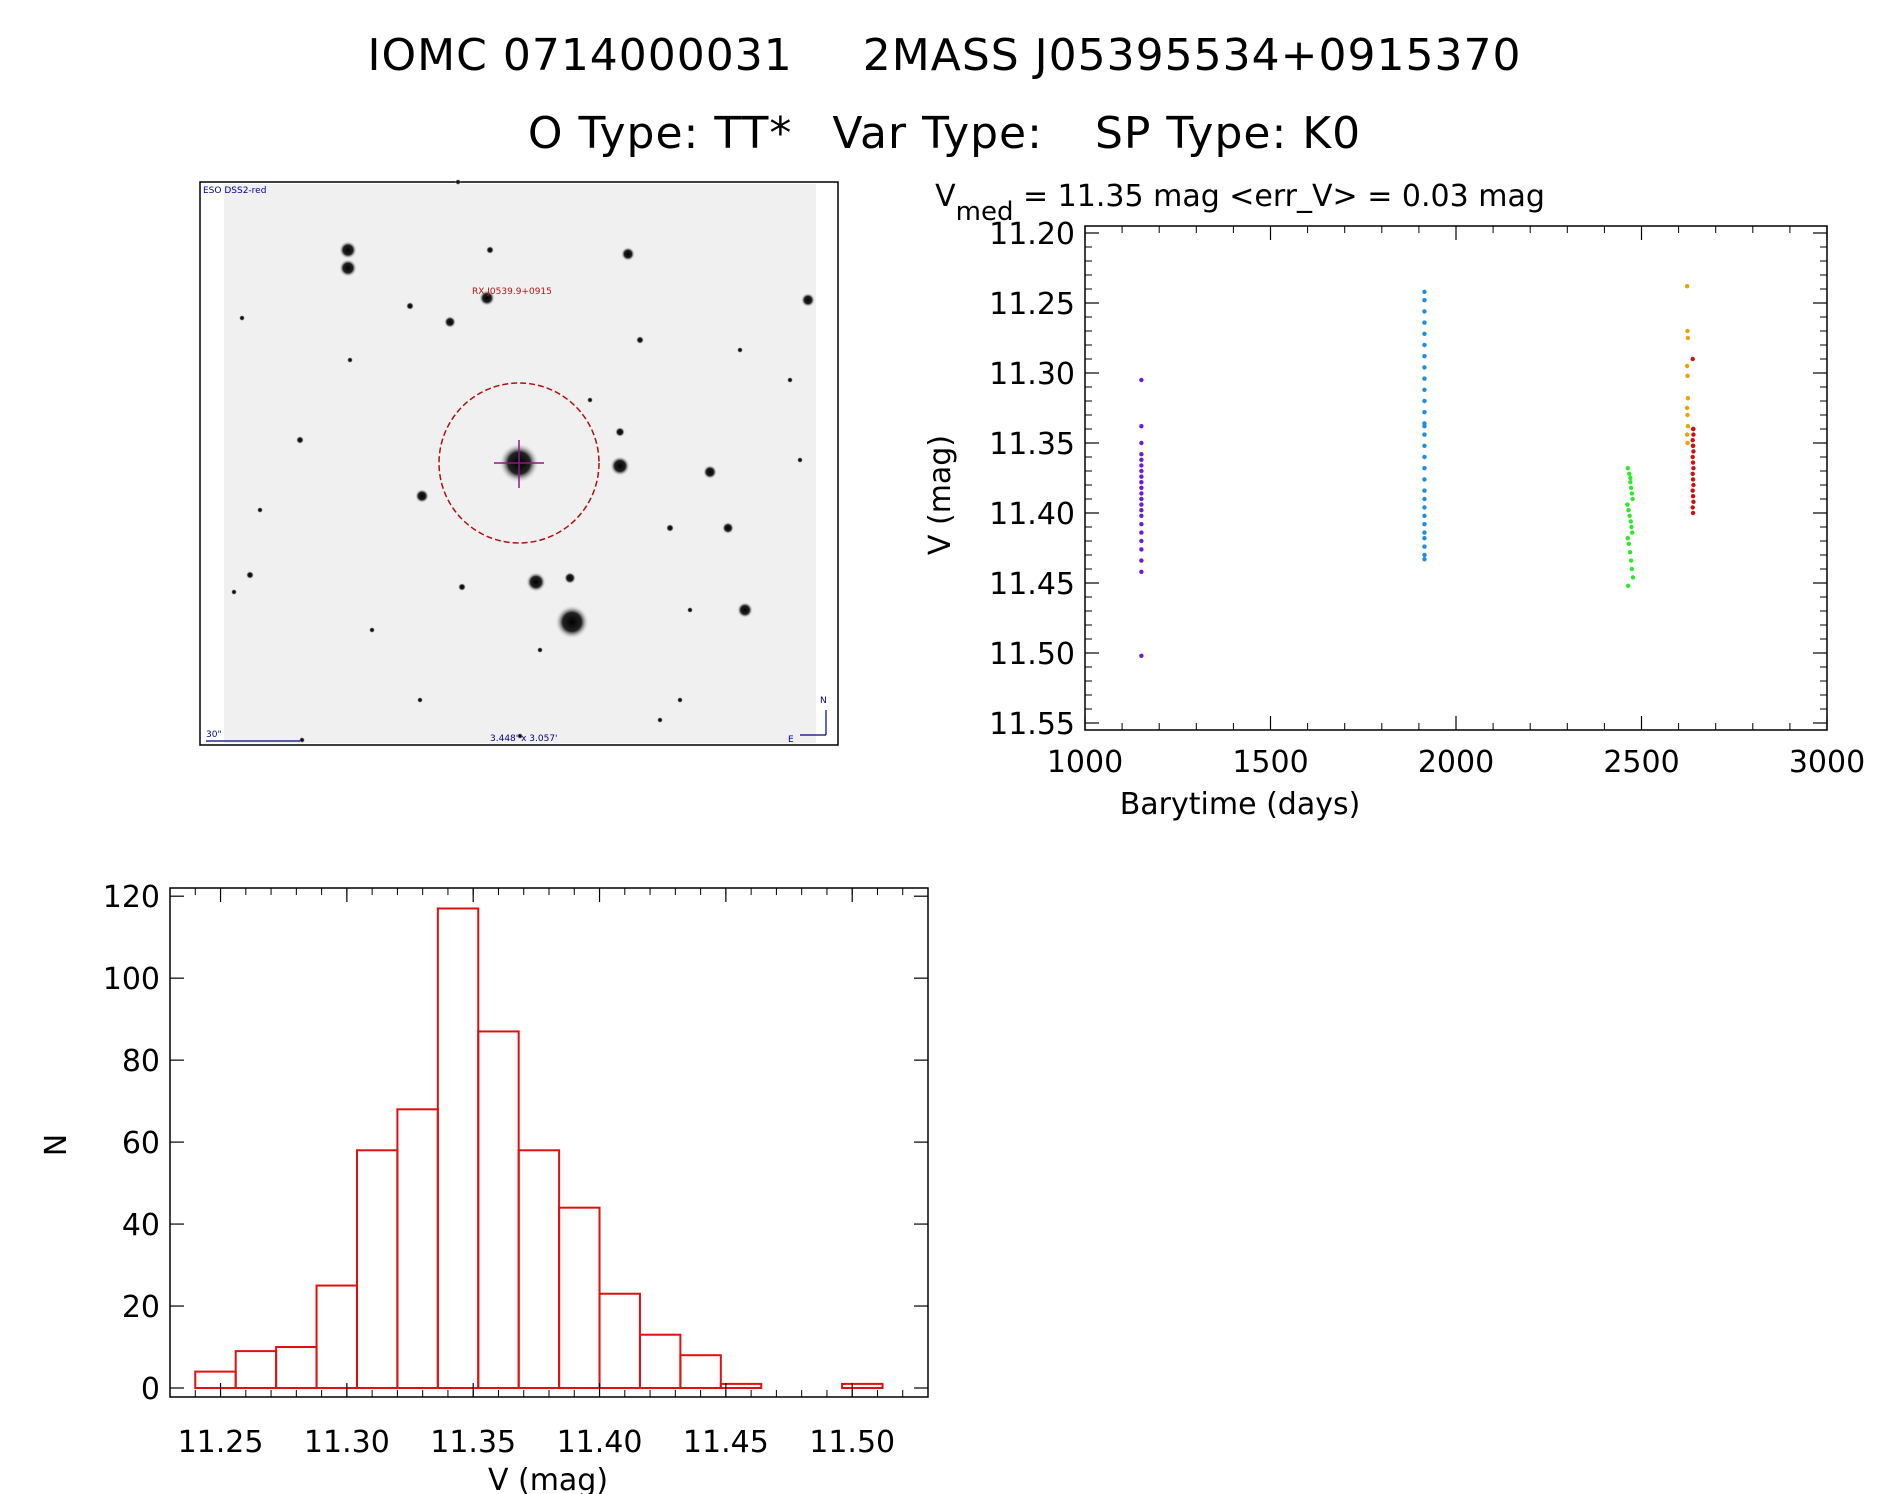  What do you see at coordinates (1240, 804) in the screenshot?
I see `light-curve-xlabel: Barytime (days)` at bounding box center [1240, 804].